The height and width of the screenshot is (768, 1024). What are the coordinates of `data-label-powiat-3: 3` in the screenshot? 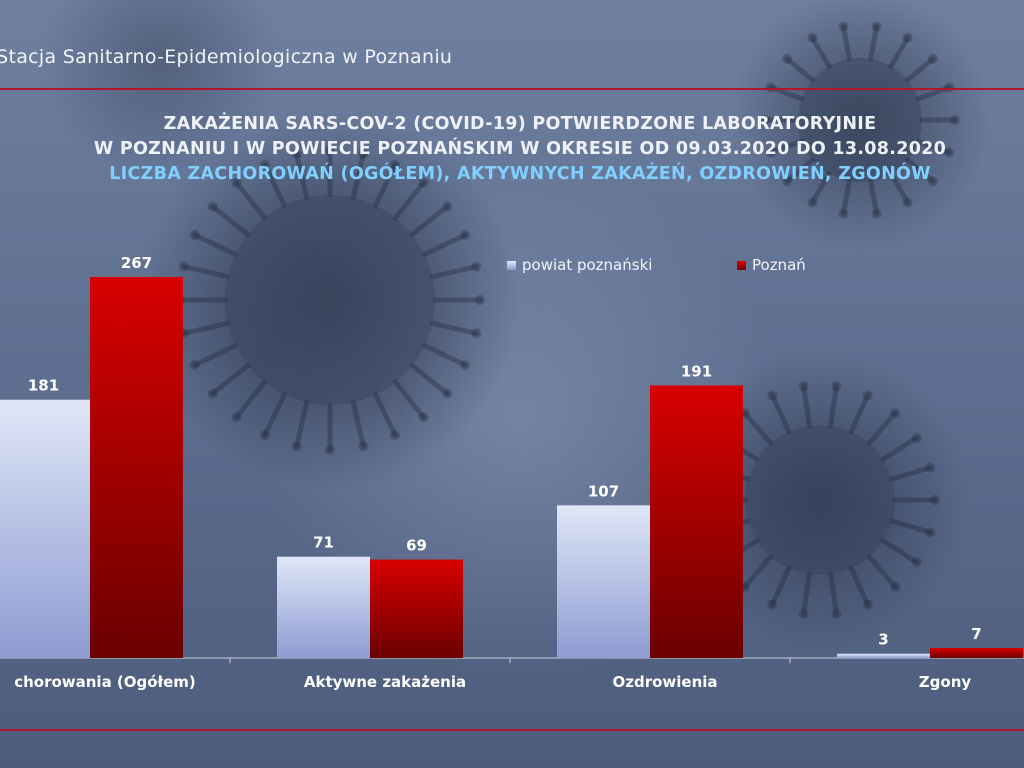 It's located at (883, 640).